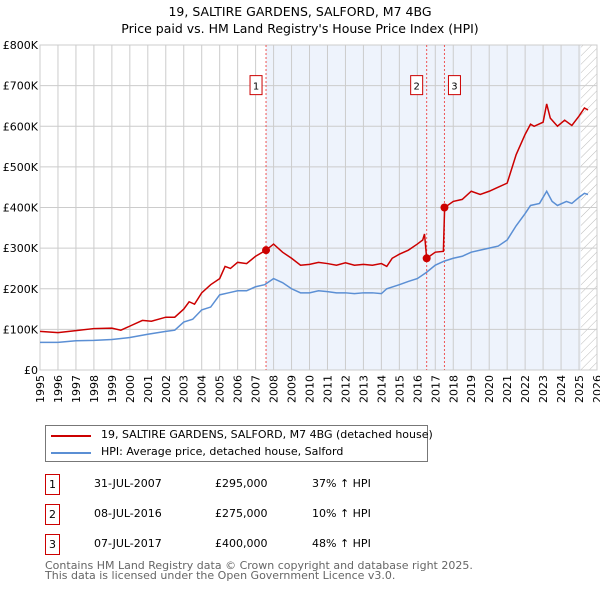 Image resolution: width=600 pixels, height=590 pixels. Describe the element at coordinates (595, 389) in the screenshot. I see `x-tick-label: 2026` at that location.